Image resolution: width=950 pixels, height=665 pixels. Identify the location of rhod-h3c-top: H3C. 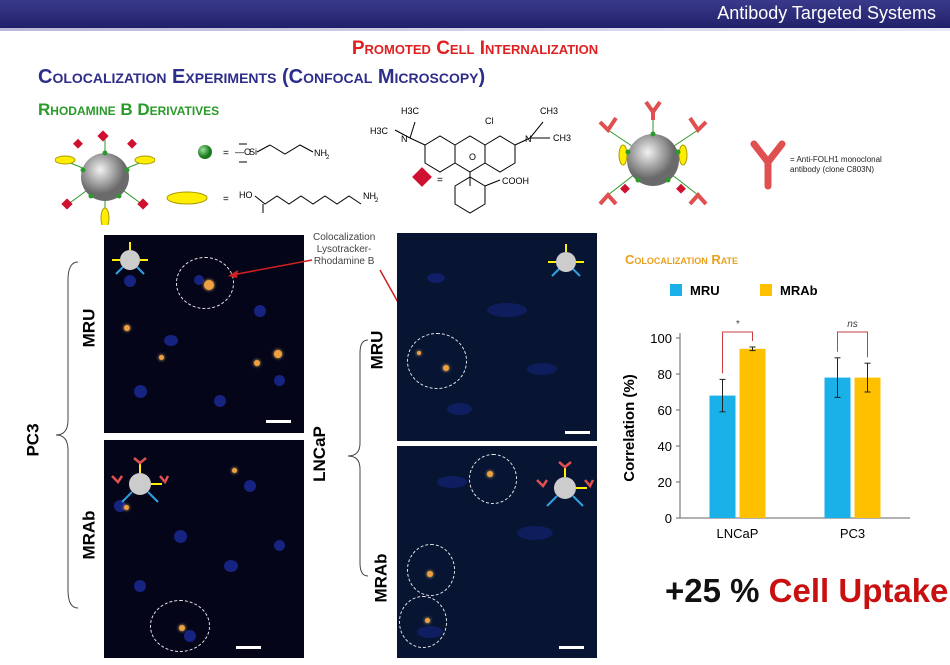
(410, 111).